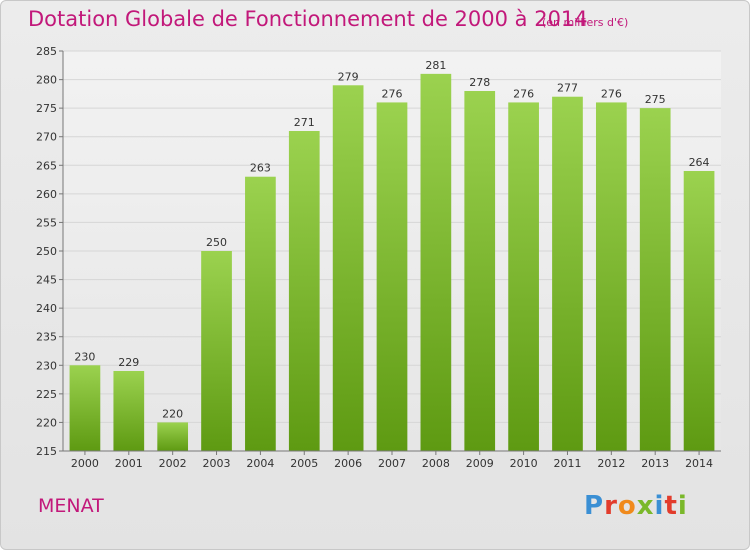 This screenshot has height=550, width=750. I want to click on x-tick-label: 2008, so click(436, 463).